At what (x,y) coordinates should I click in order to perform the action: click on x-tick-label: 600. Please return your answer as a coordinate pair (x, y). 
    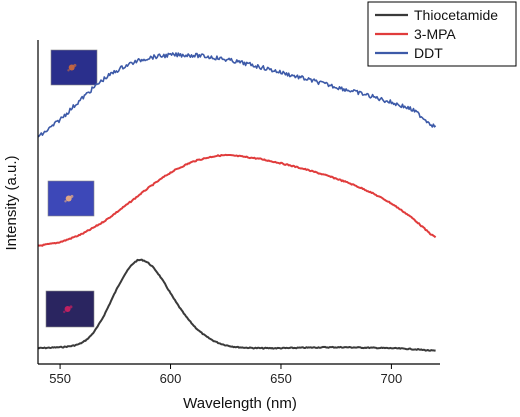
    Looking at the image, I should click on (171, 378).